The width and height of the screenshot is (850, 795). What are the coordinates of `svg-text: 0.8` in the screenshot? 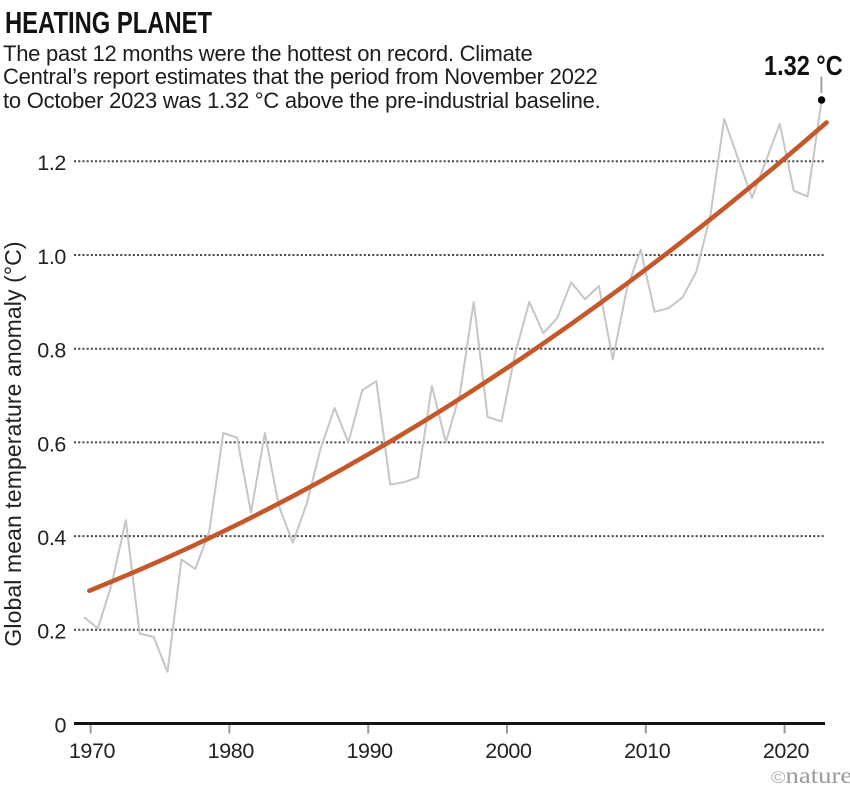 It's located at (51, 351).